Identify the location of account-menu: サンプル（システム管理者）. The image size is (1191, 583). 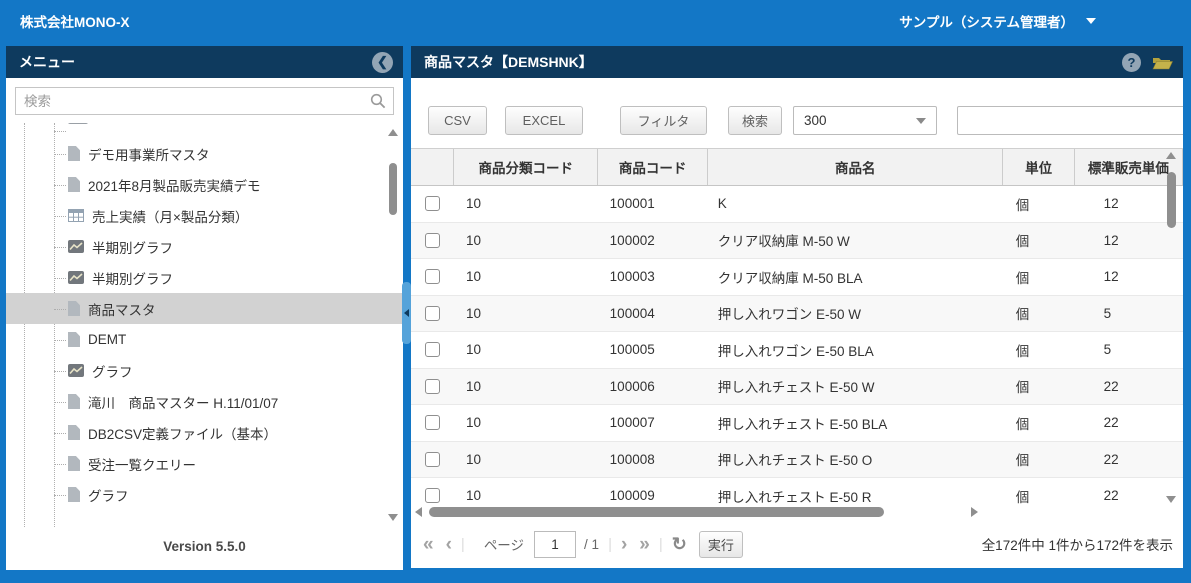
(997, 21).